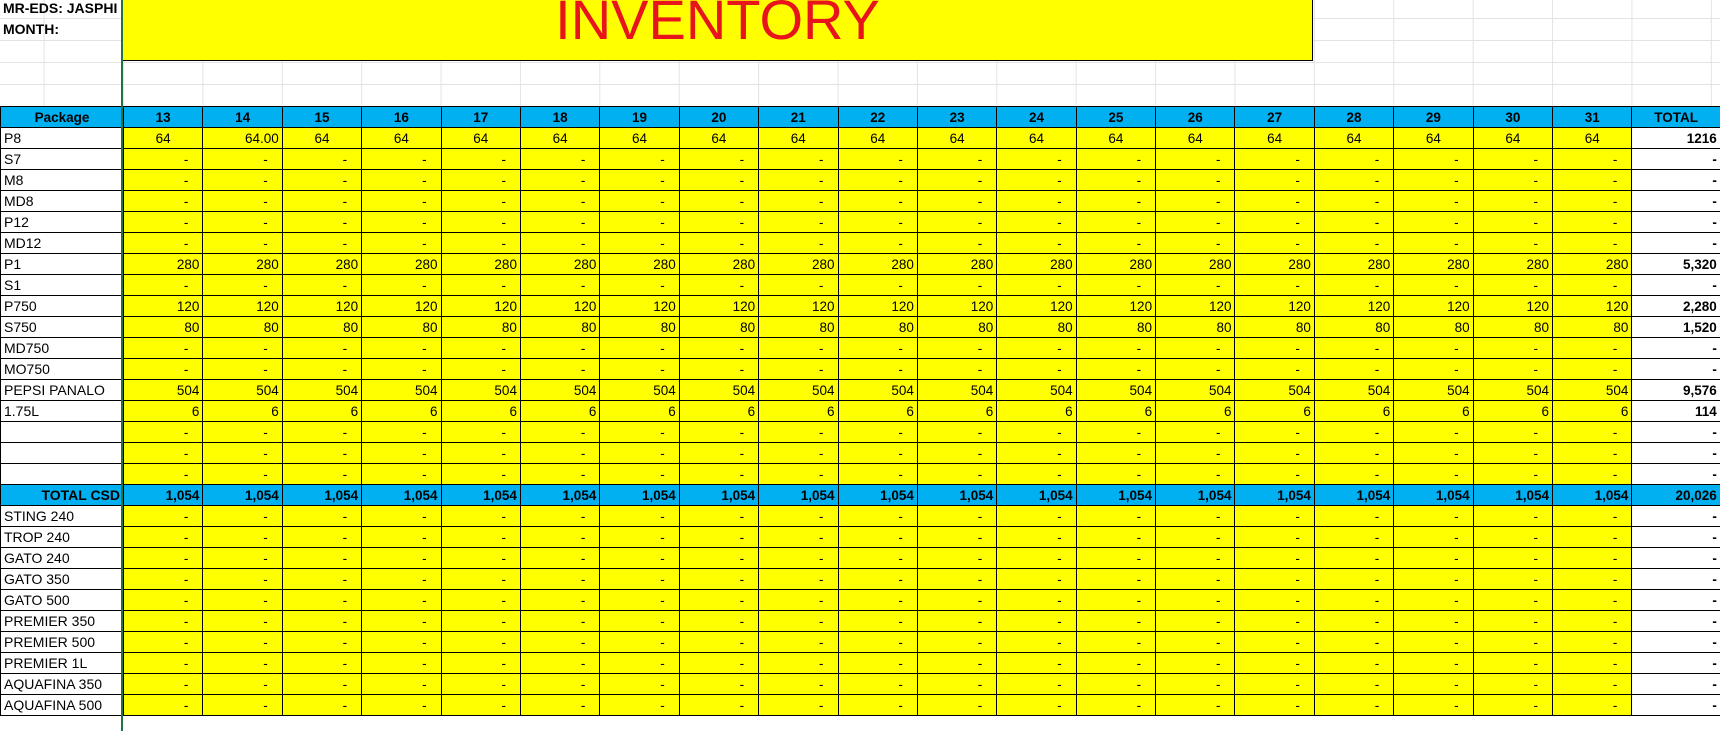 This screenshot has width=1720, height=731. Describe the element at coordinates (62, 600) in the screenshot. I see `row-label: GATO 500` at that location.